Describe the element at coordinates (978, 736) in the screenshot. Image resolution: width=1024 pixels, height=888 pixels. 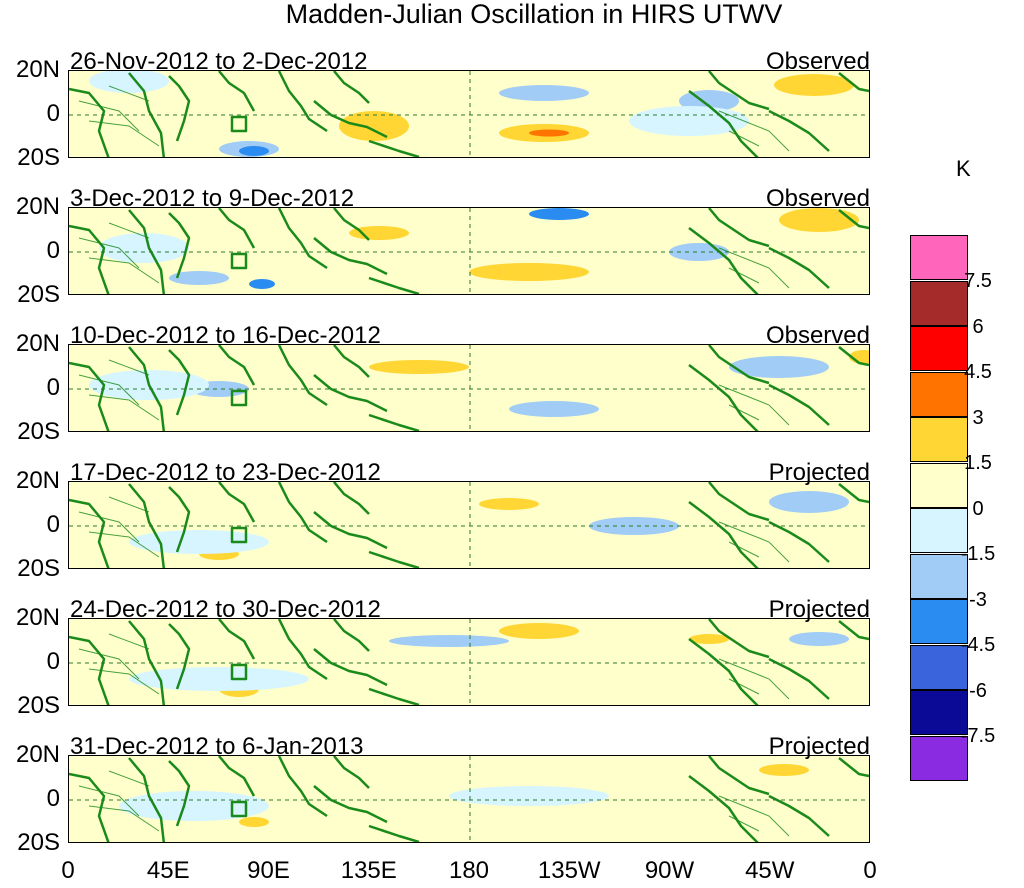
I see `colorbar-label: -7.5` at that location.